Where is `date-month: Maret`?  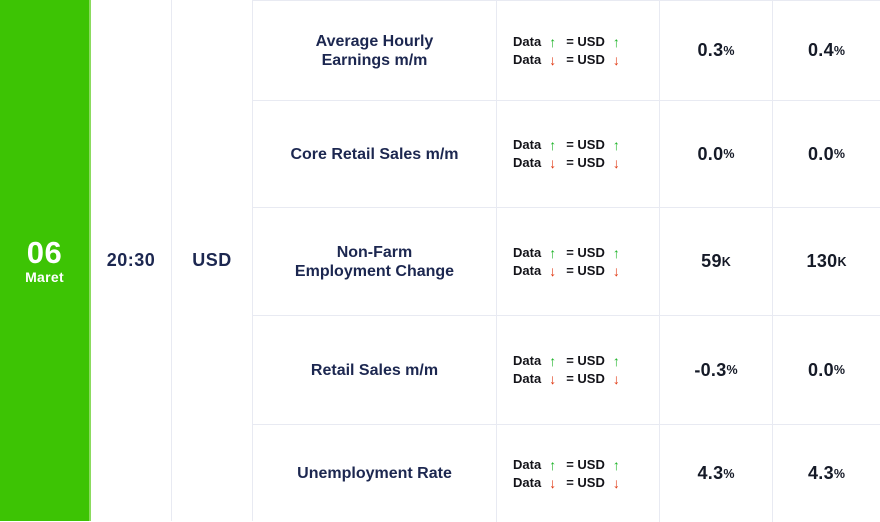
date-month: Maret is located at coordinates (44, 276).